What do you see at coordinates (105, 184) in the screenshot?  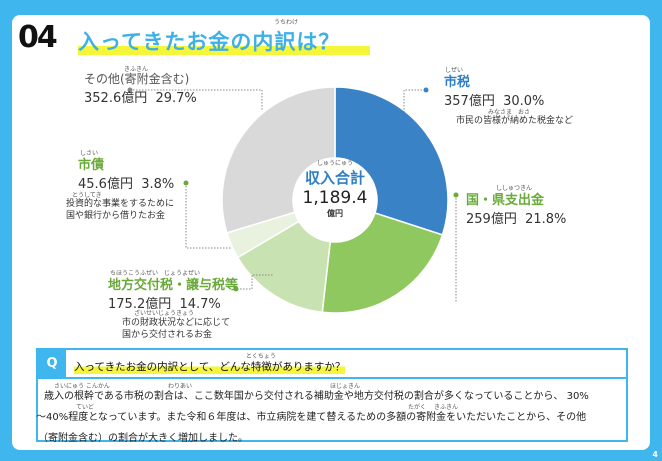 I see `amount-bond: 45.6億円` at bounding box center [105, 184].